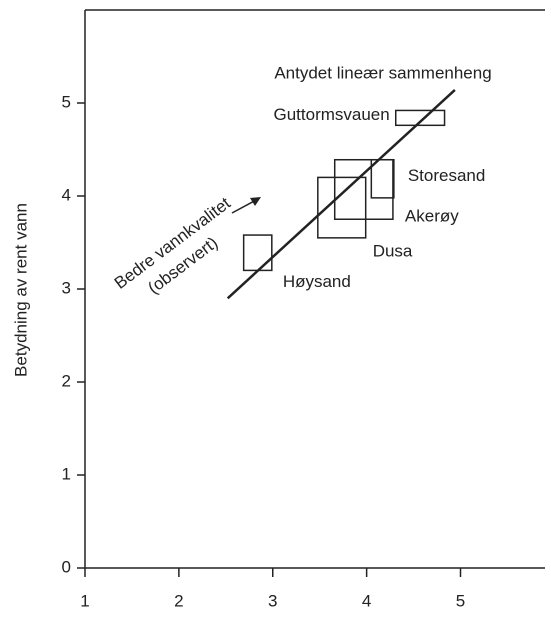 This screenshot has height=617, width=551. I want to click on trend-label: Antydet lineær sammenheng, so click(382, 72).